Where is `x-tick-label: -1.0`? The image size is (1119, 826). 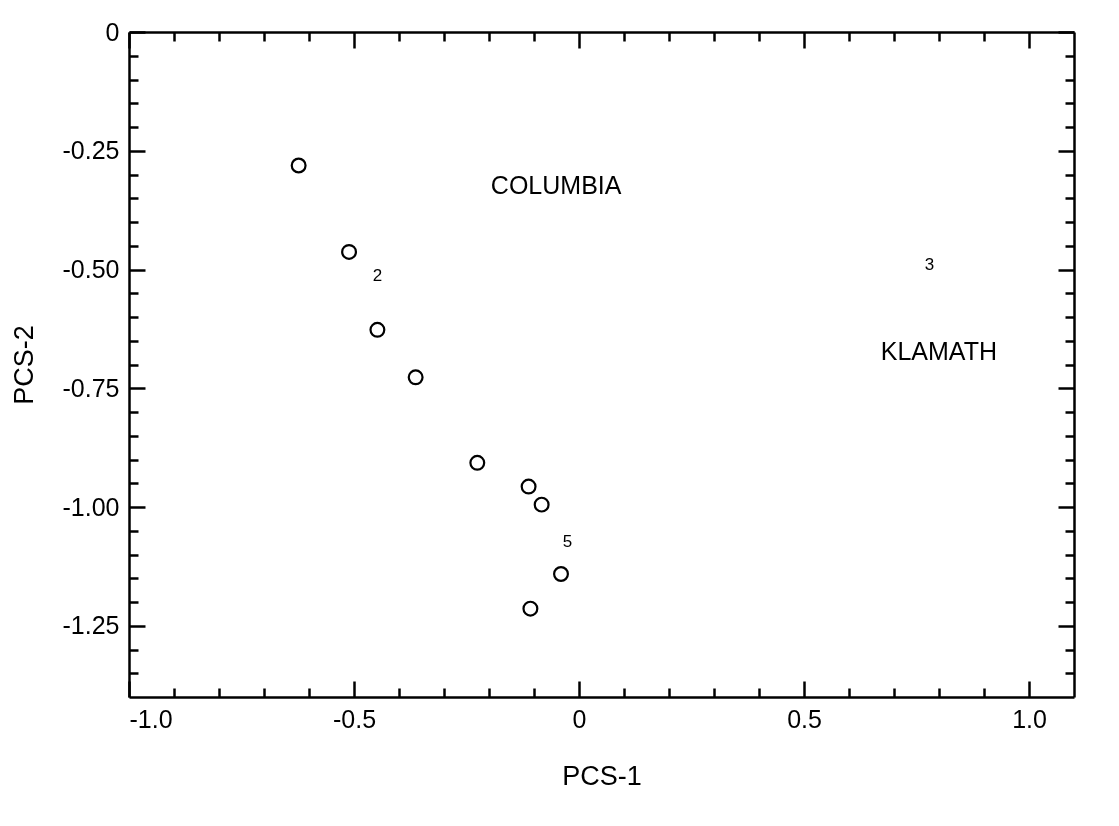
x-tick-label: -1.0 is located at coordinates (151, 718).